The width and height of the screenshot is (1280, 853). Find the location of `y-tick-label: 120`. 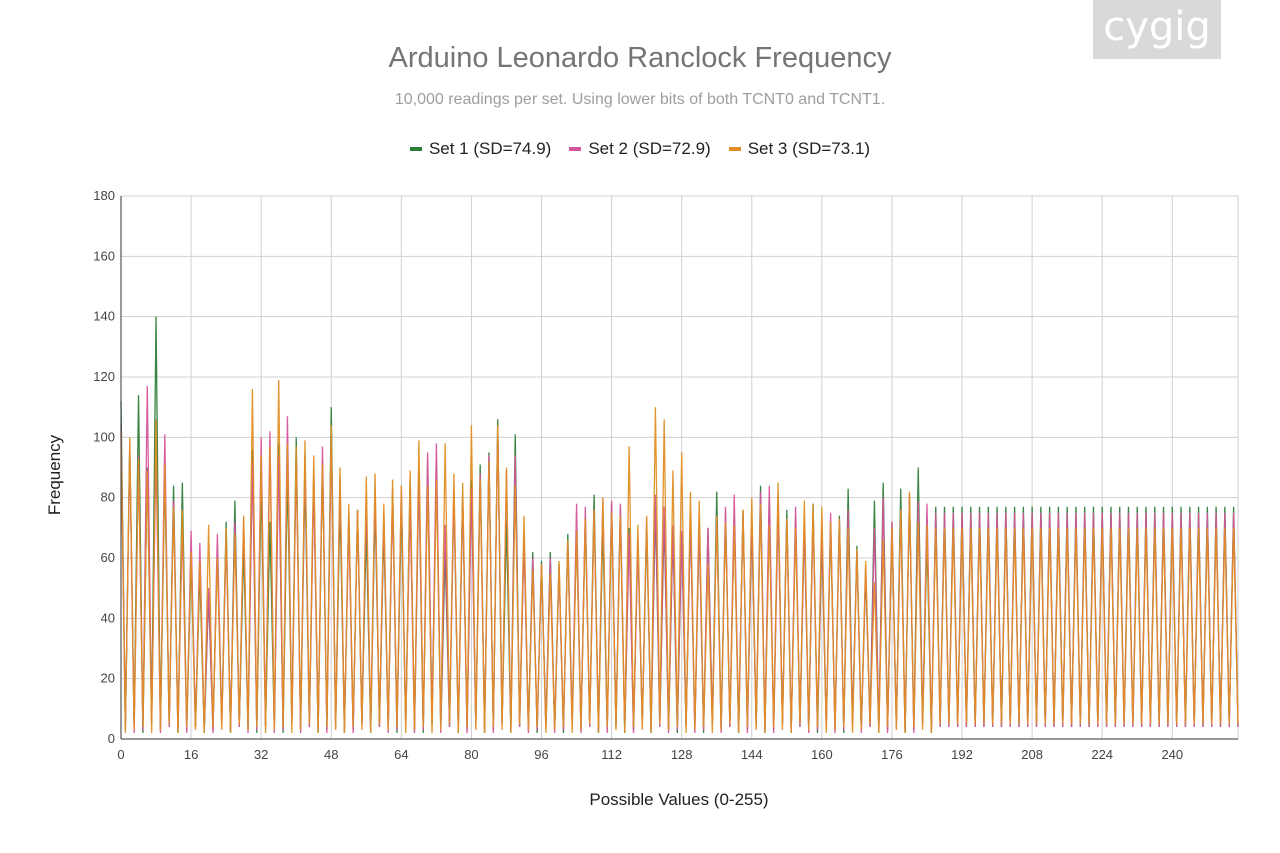

y-tick-label: 120 is located at coordinates (104, 376).